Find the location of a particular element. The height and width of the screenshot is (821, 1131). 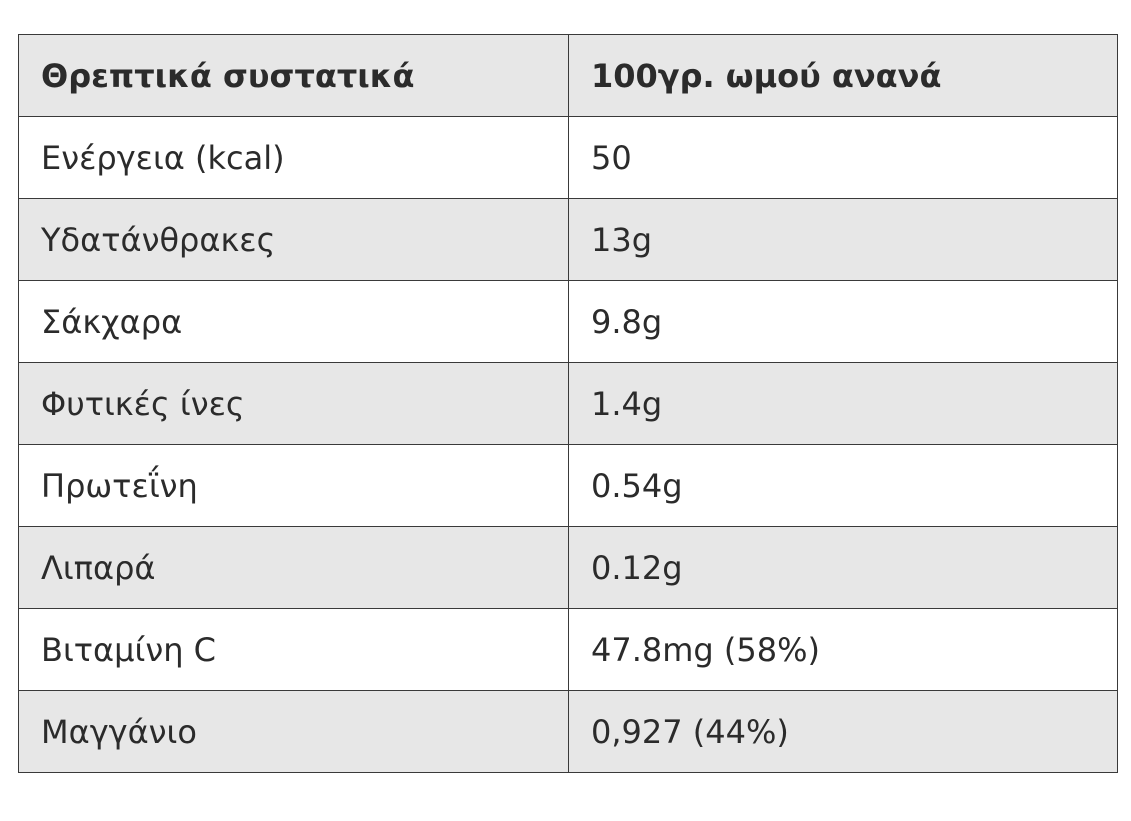

table-row: Ενέργεια (kcal) 50 is located at coordinates (568, 157).